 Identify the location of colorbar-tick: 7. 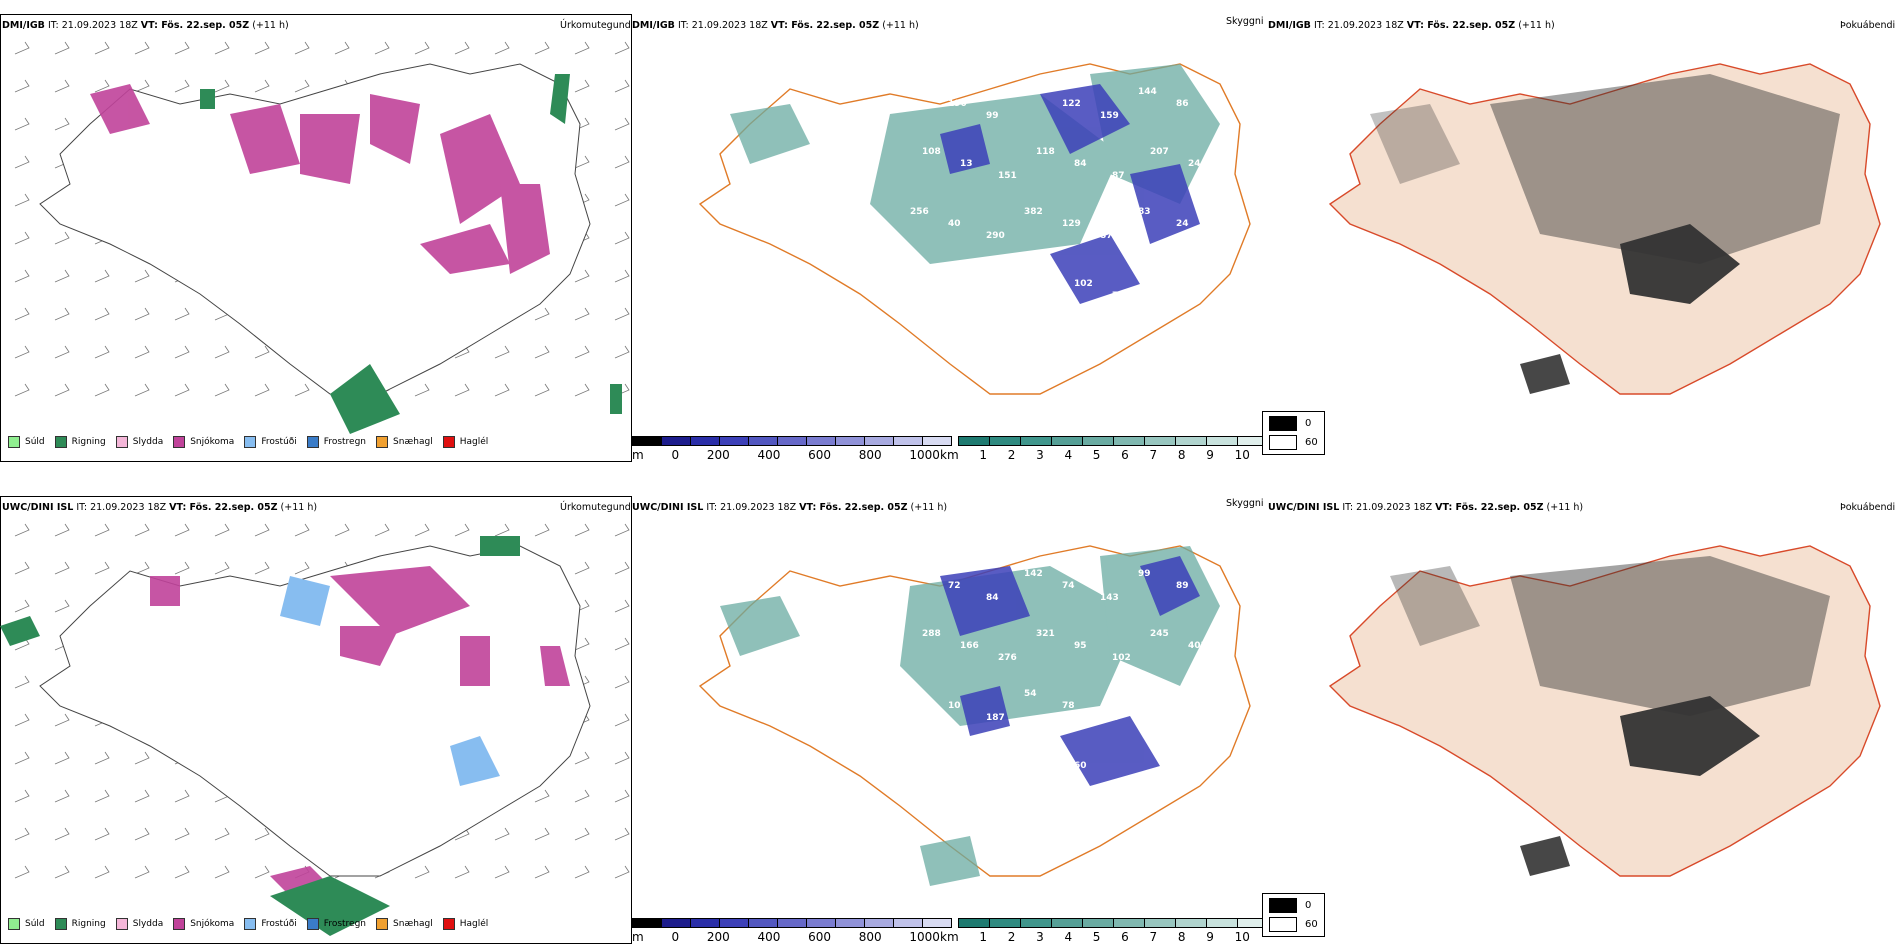
(1153, 455).